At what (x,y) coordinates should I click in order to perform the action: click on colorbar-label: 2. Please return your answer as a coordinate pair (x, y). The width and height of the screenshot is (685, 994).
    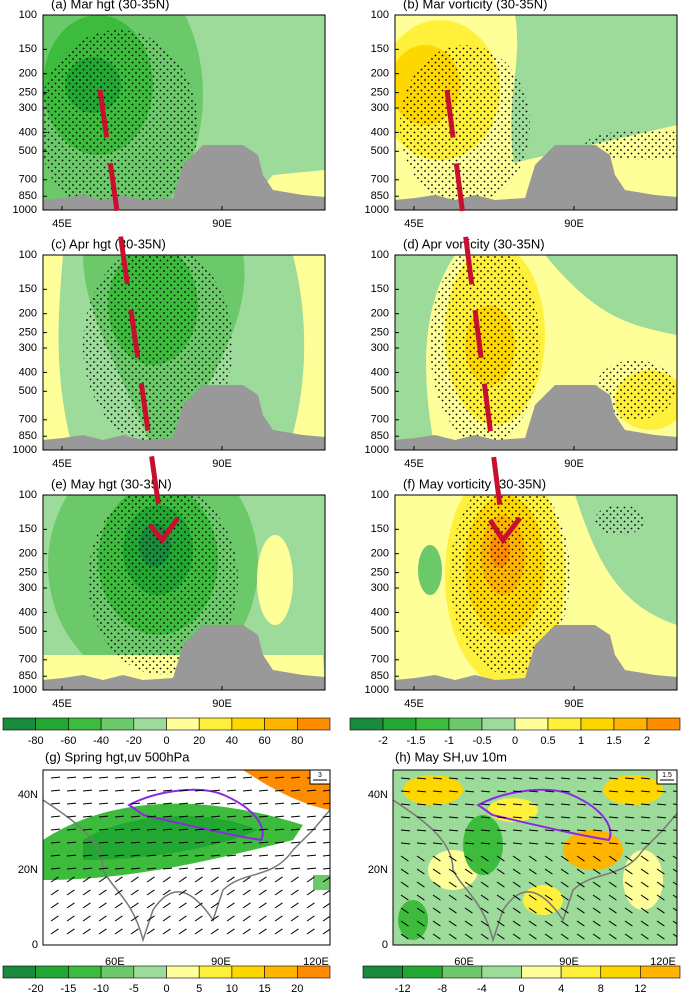
    Looking at the image, I should click on (647, 741).